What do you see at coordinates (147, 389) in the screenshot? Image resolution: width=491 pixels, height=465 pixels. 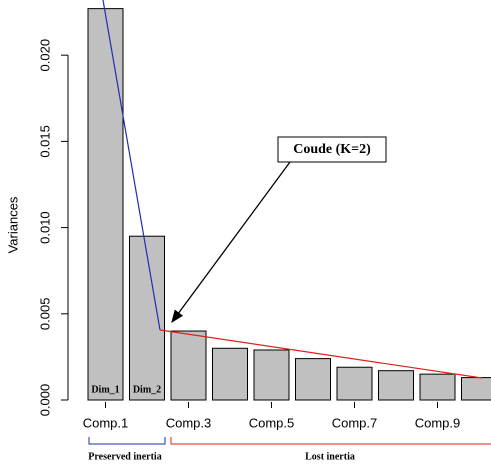 I see `bar-label: Dim_2` at bounding box center [147, 389].